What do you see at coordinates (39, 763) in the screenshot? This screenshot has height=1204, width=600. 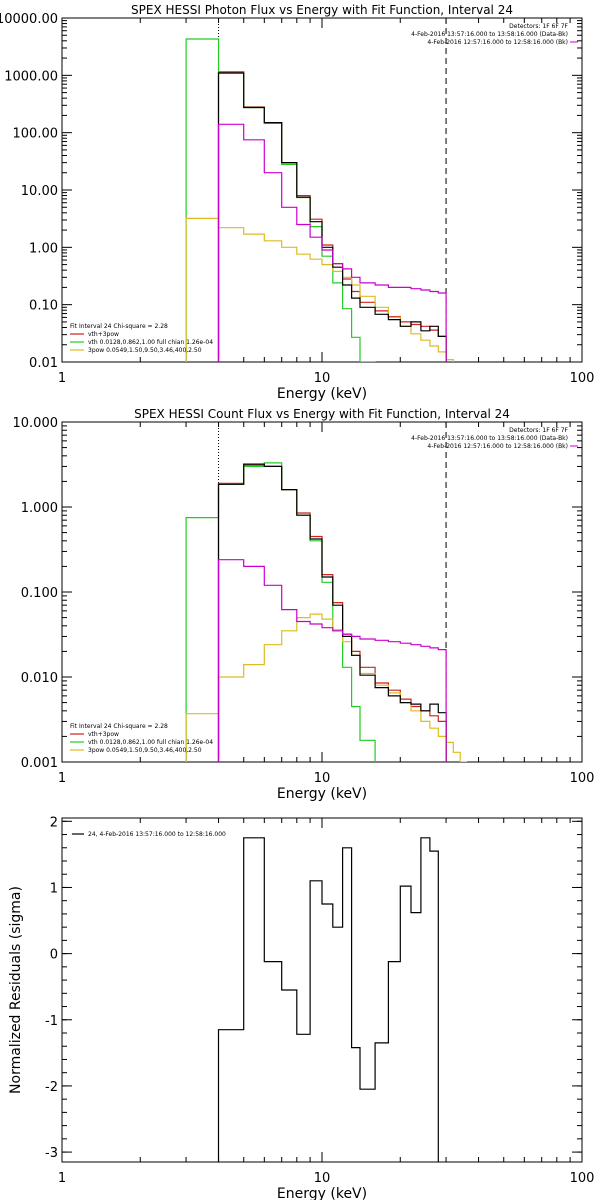 I see `y-tick-label: 0.001` at bounding box center [39, 763].